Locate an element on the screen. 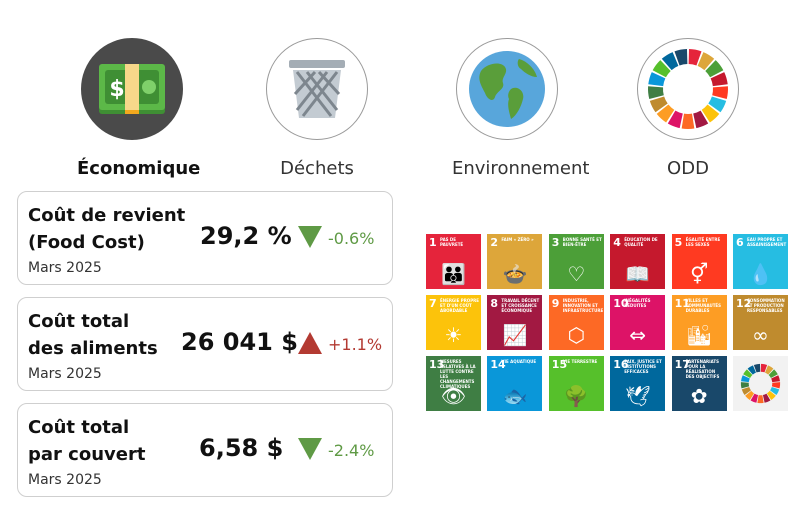 Image resolution: width=810 pixels, height=525 pixels. sdg-number: 7 is located at coordinates (433, 303).